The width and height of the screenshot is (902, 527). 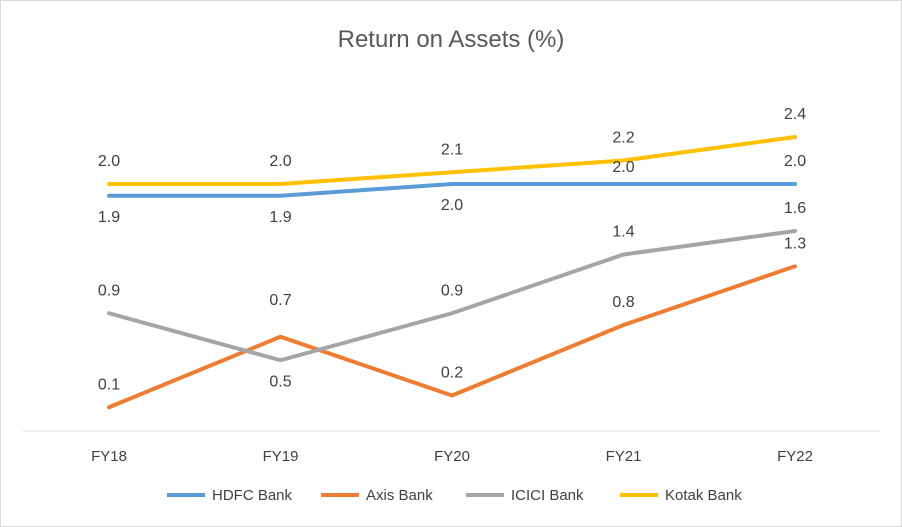 What do you see at coordinates (454, 495) in the screenshot?
I see `legend: HDFC Bank Axis Bank ICICI Bank Kotak Bank` at bounding box center [454, 495].